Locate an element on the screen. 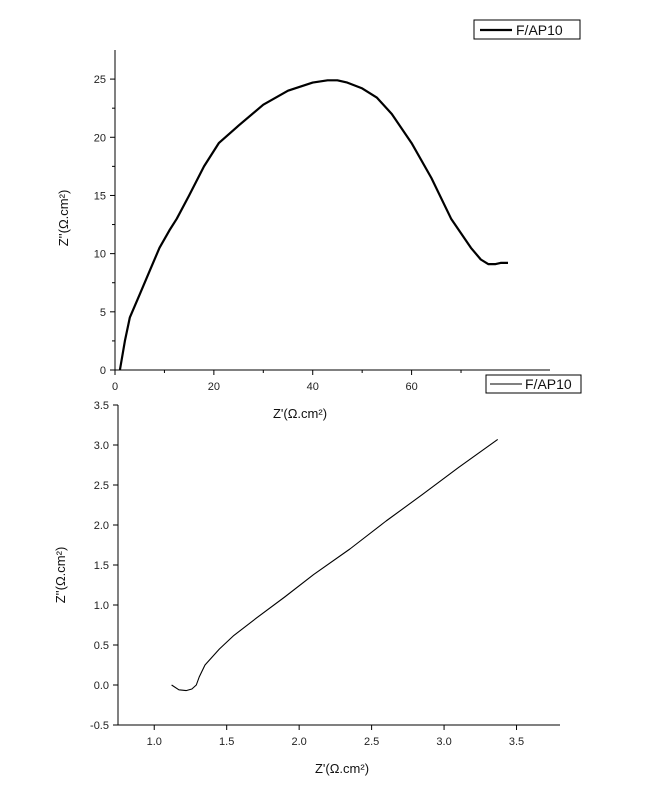  chart-bottom-x-tick-label: 1.5 is located at coordinates (226, 742).